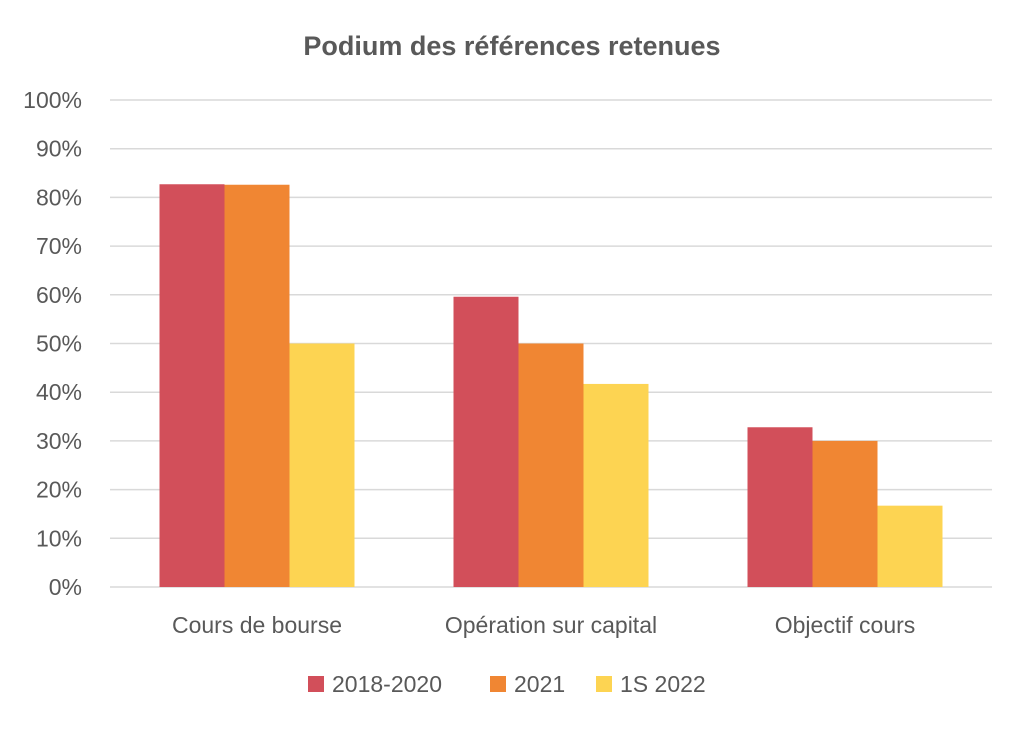  I want to click on y-tick-label: 50%, so click(59, 344).